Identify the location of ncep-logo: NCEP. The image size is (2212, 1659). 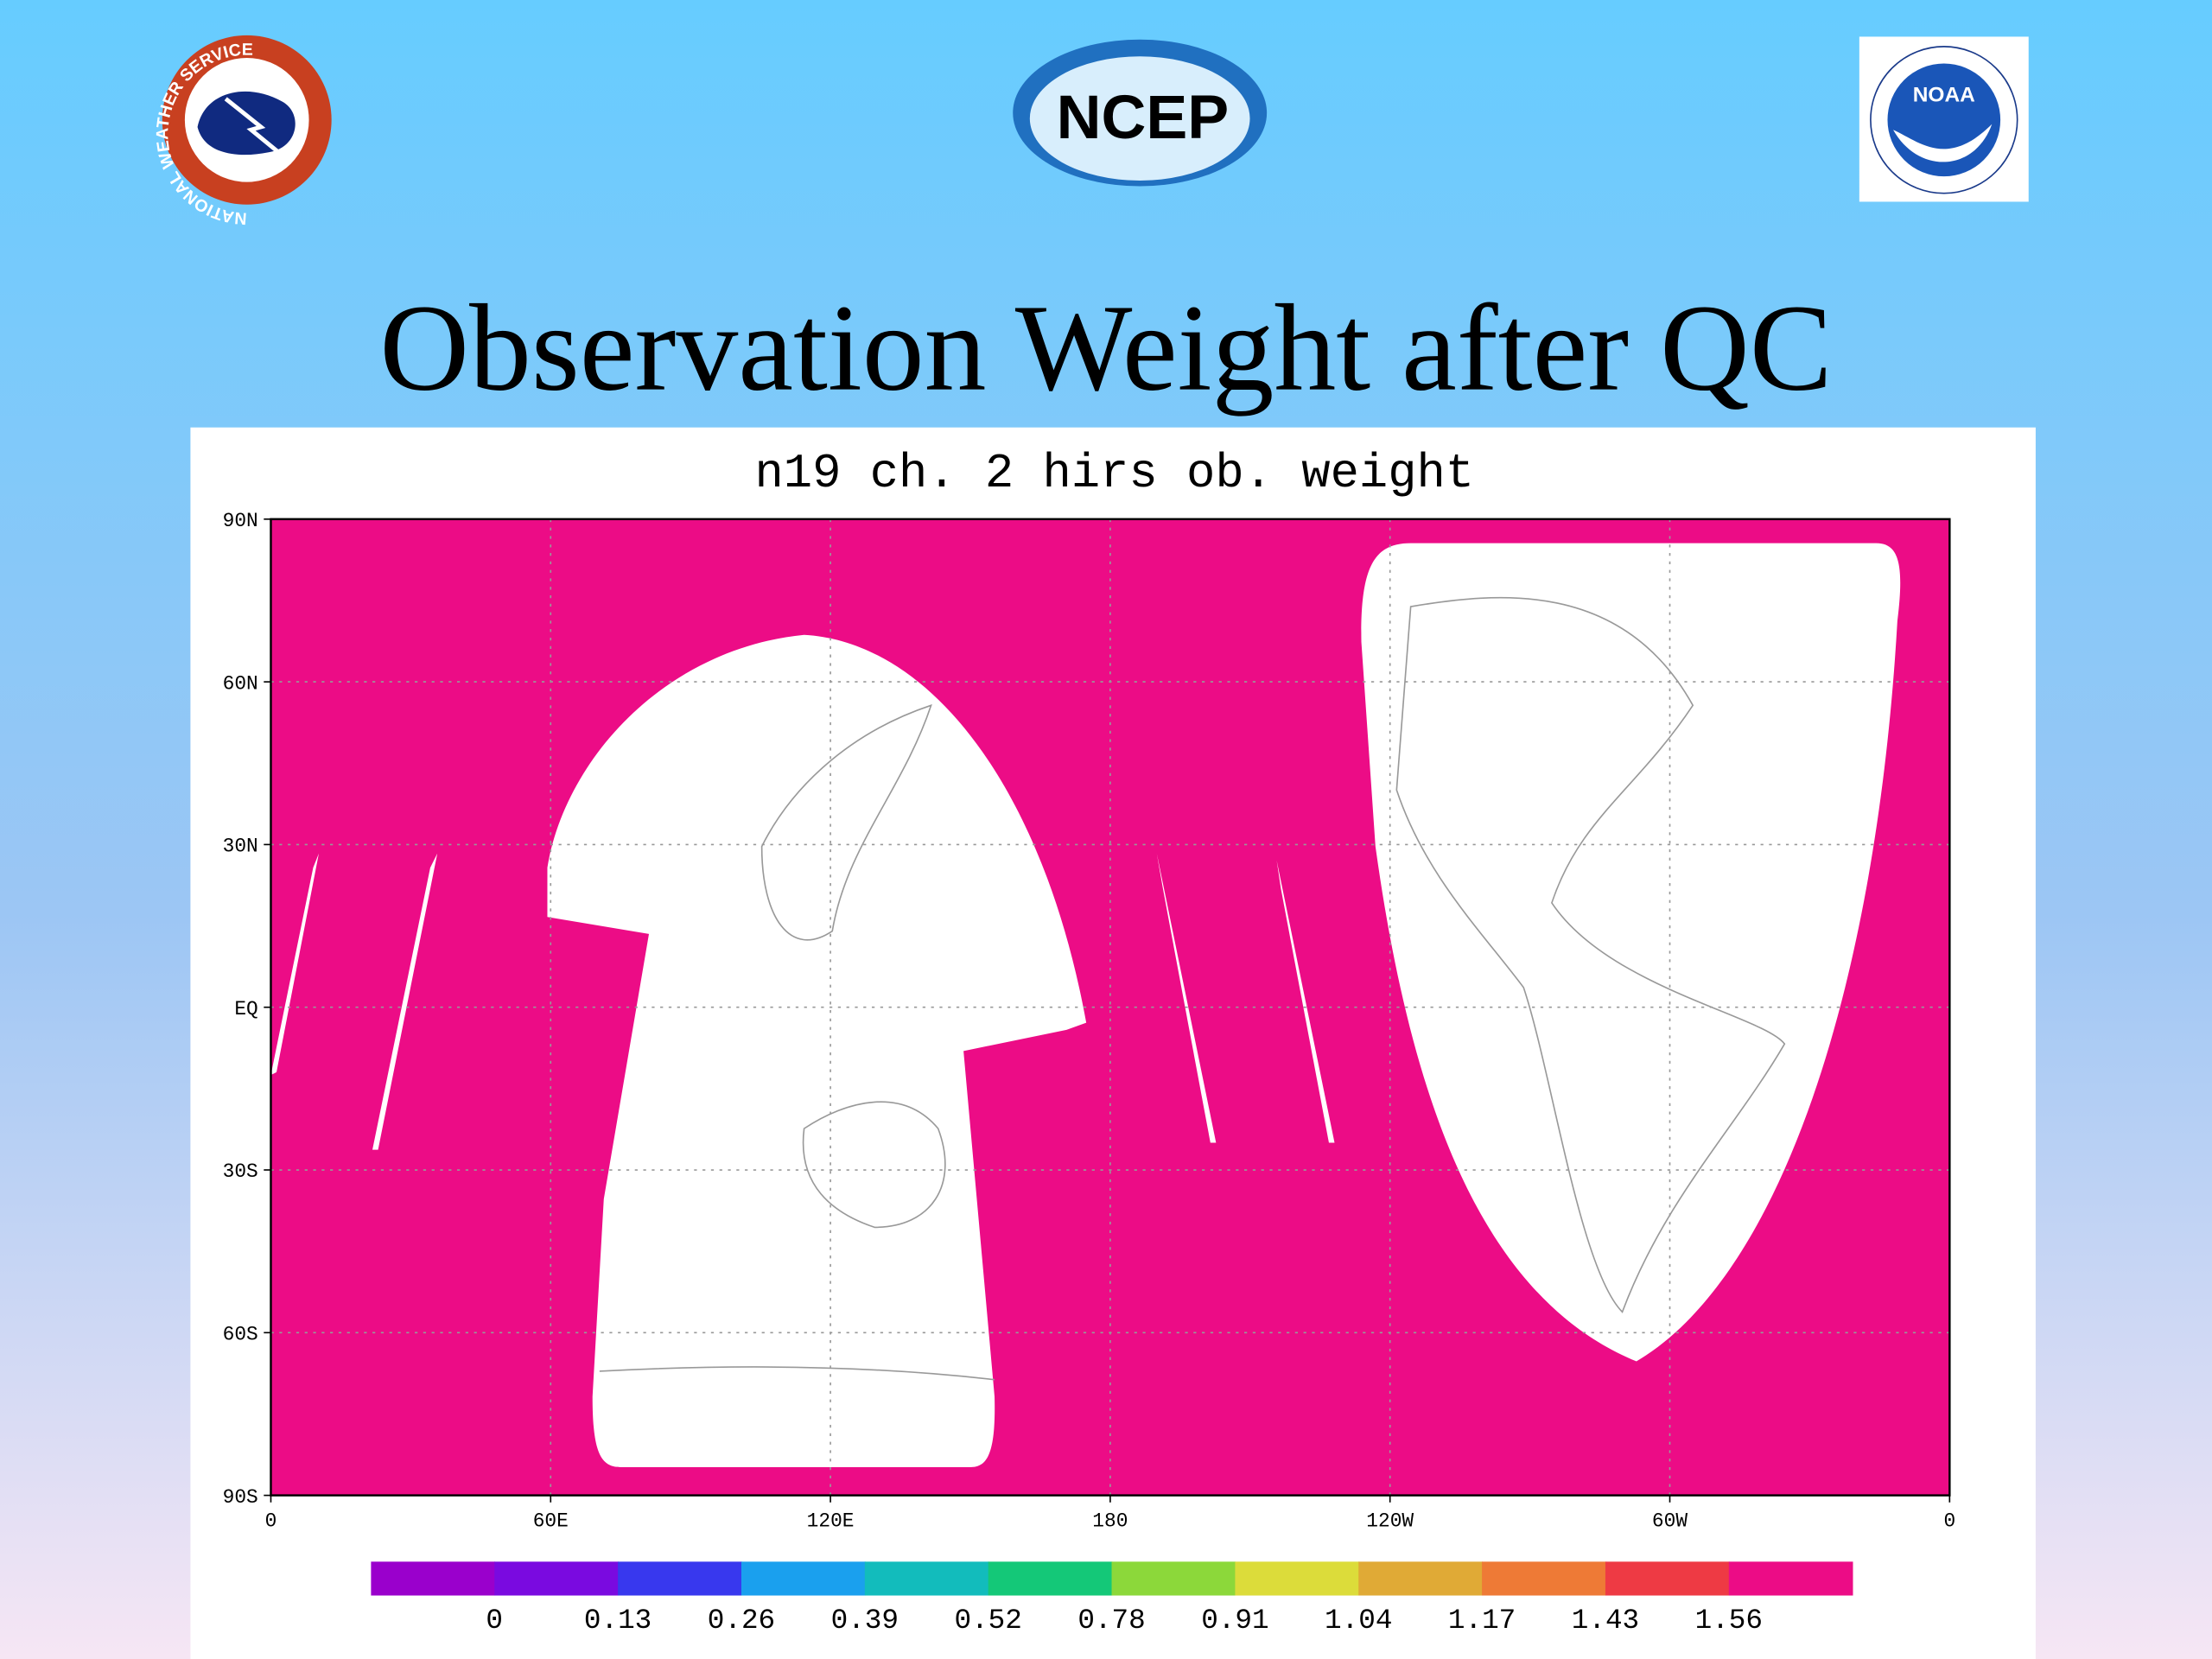
(1140, 113).